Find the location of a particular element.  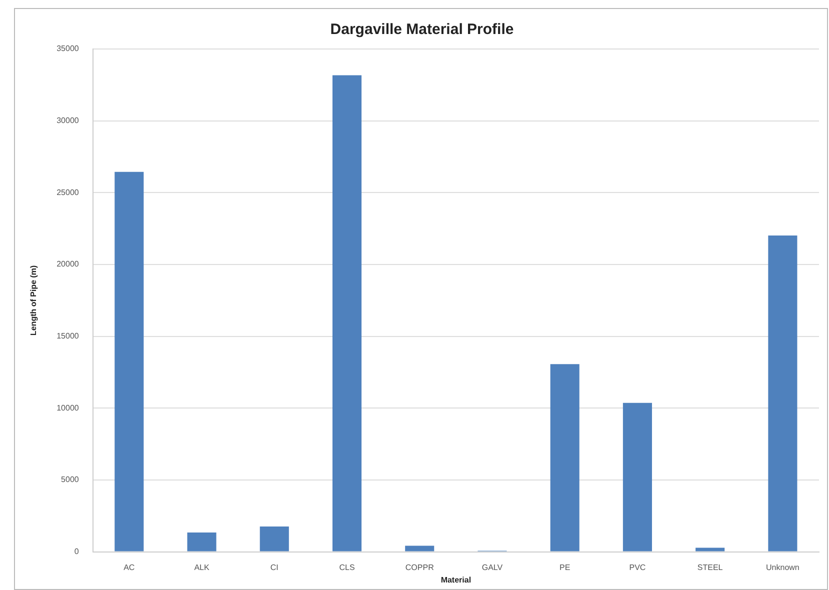

y-tick-label: 15000 is located at coordinates (68, 336).